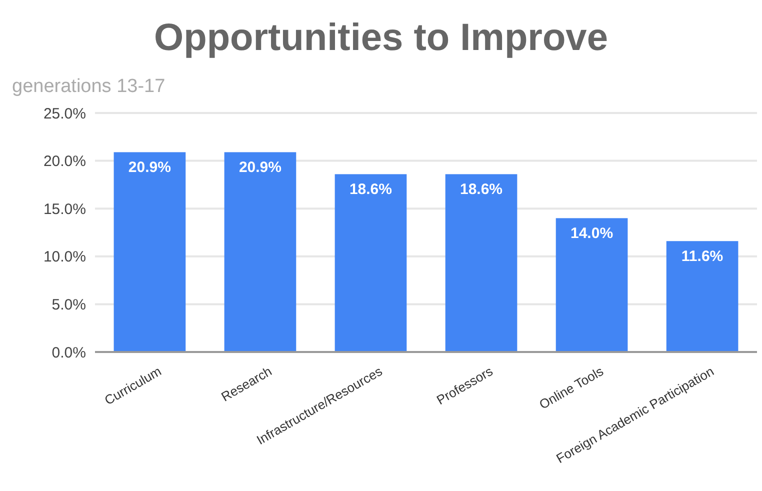 The width and height of the screenshot is (762, 491). What do you see at coordinates (64, 257) in the screenshot?
I see `y-tick-label: 10.0%` at bounding box center [64, 257].